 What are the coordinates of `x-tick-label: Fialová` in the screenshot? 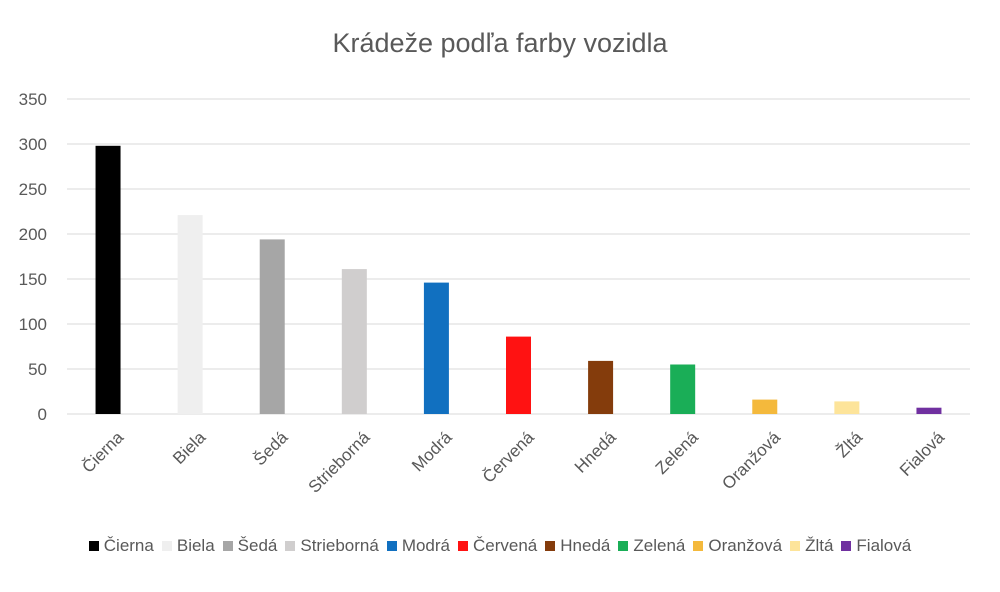 It's located at (922, 453).